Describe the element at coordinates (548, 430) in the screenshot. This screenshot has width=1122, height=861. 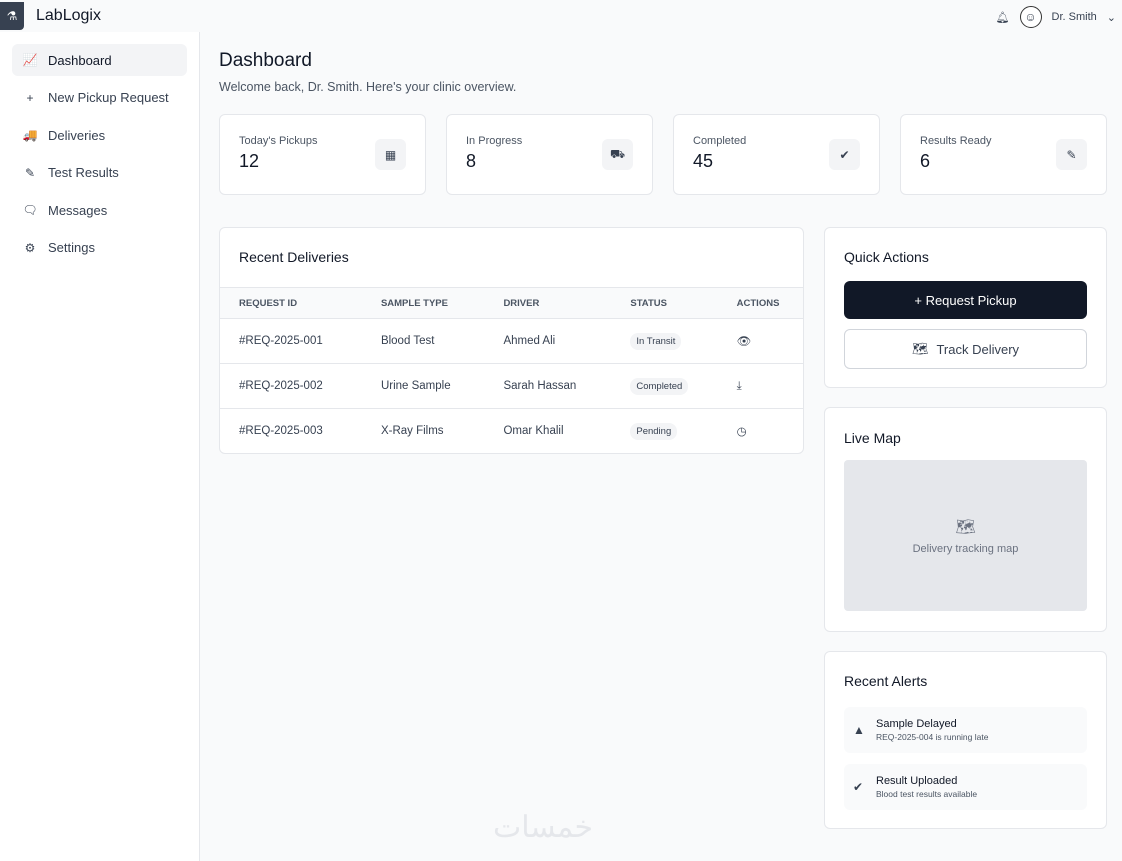
I see `driver: Omar Khalil` at that location.